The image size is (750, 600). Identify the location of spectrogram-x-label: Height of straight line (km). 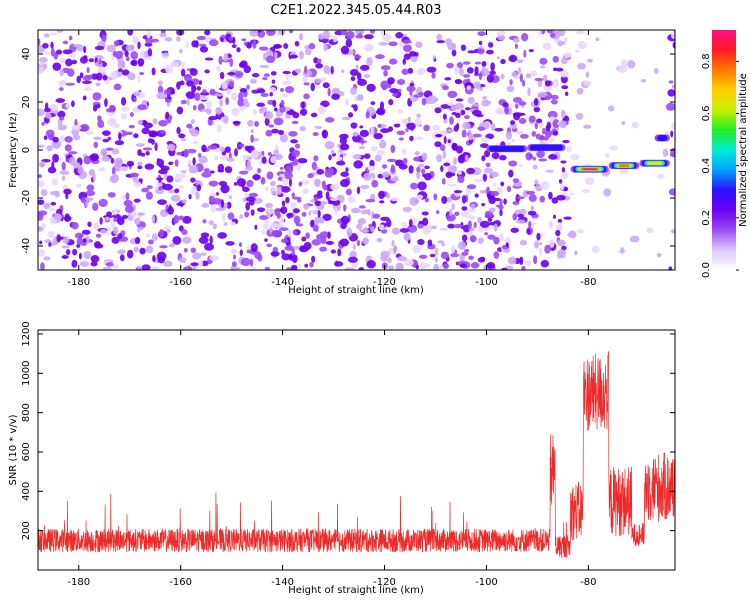
(356, 290).